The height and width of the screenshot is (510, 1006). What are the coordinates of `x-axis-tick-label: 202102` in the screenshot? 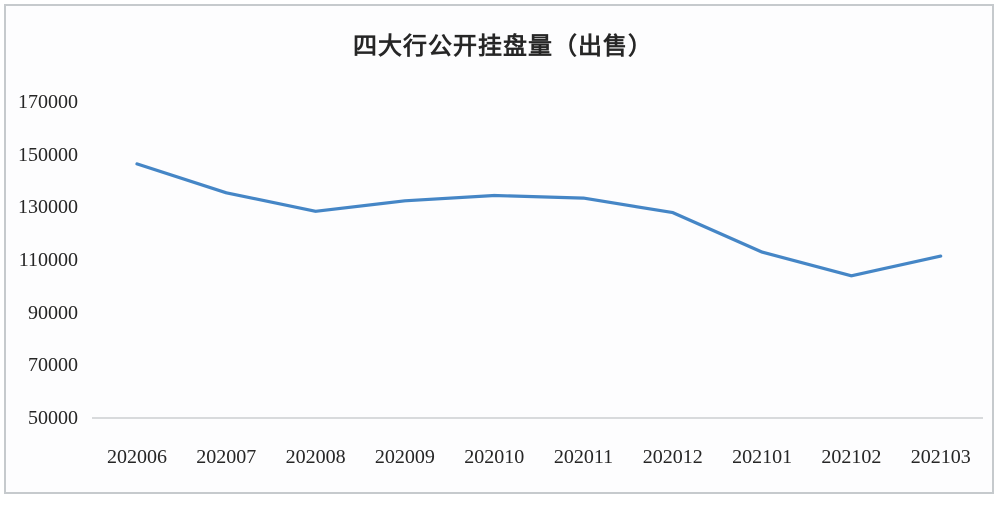 It's located at (851, 457).